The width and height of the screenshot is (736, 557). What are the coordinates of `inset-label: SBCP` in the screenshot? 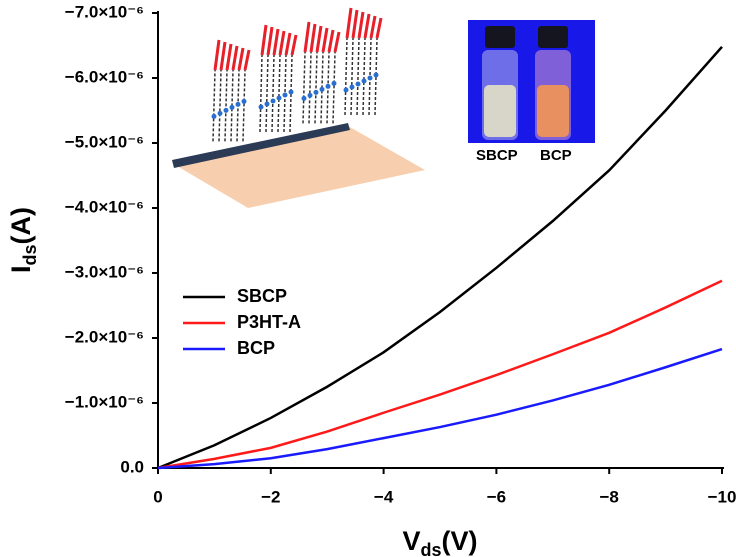 It's located at (497, 155).